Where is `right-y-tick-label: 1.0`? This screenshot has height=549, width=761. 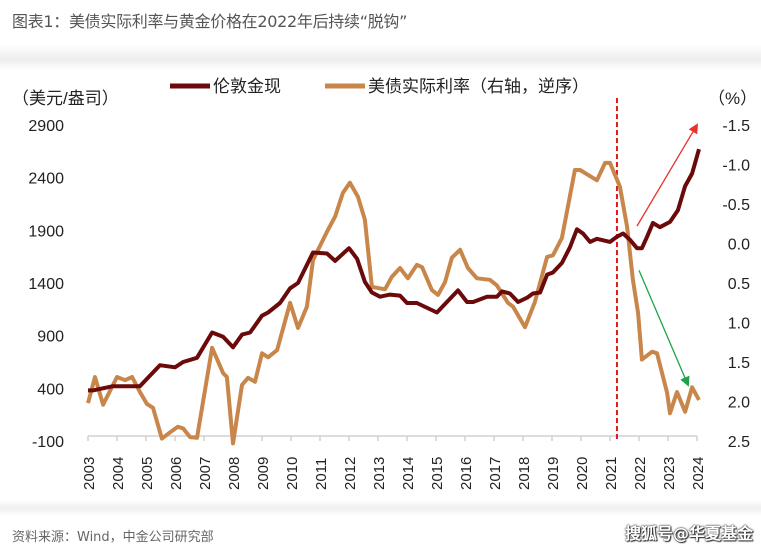
right-y-tick-label: 1.0 is located at coordinates (739, 324).